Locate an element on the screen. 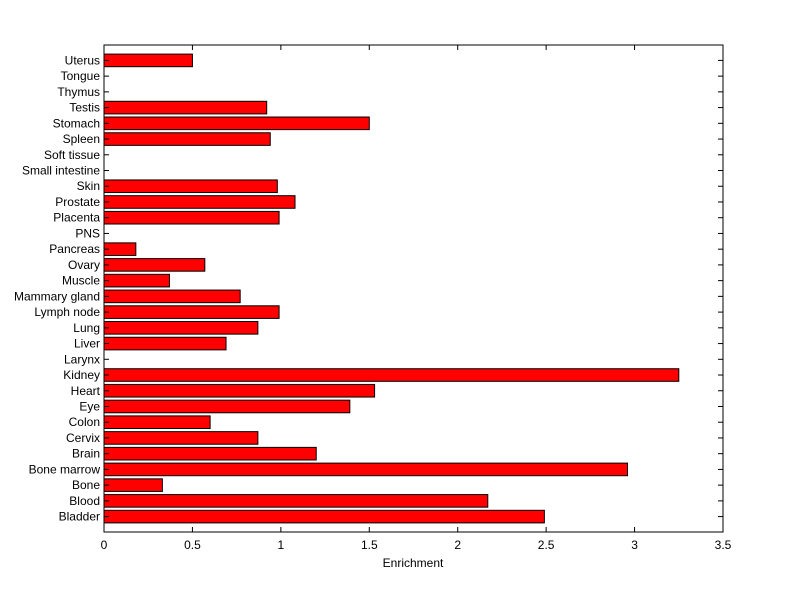 The height and width of the screenshot is (599, 800). x-tick-label: 0.5 is located at coordinates (192, 545).